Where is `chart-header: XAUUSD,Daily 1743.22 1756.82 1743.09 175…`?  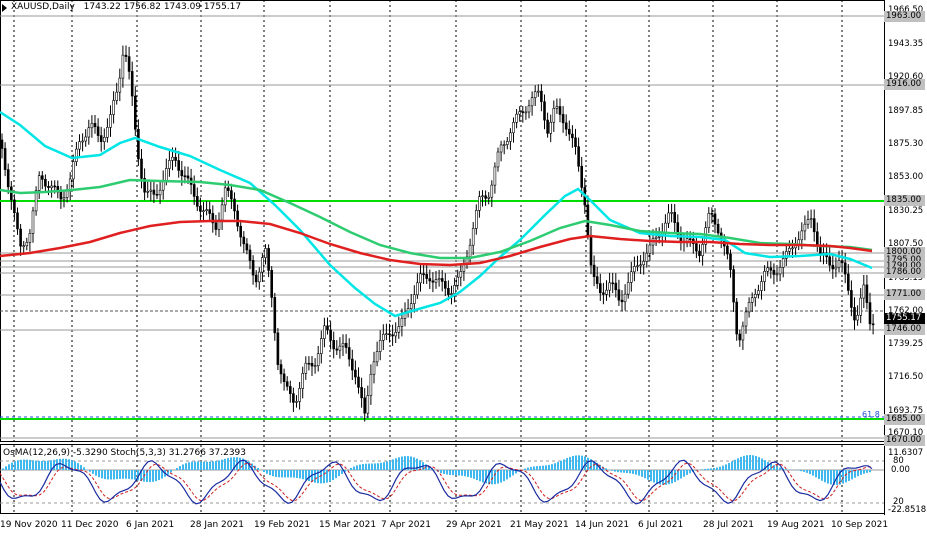 chart-header: XAUUSD,Daily 1743.22 1756.82 1743.09 175… is located at coordinates (122, 7).